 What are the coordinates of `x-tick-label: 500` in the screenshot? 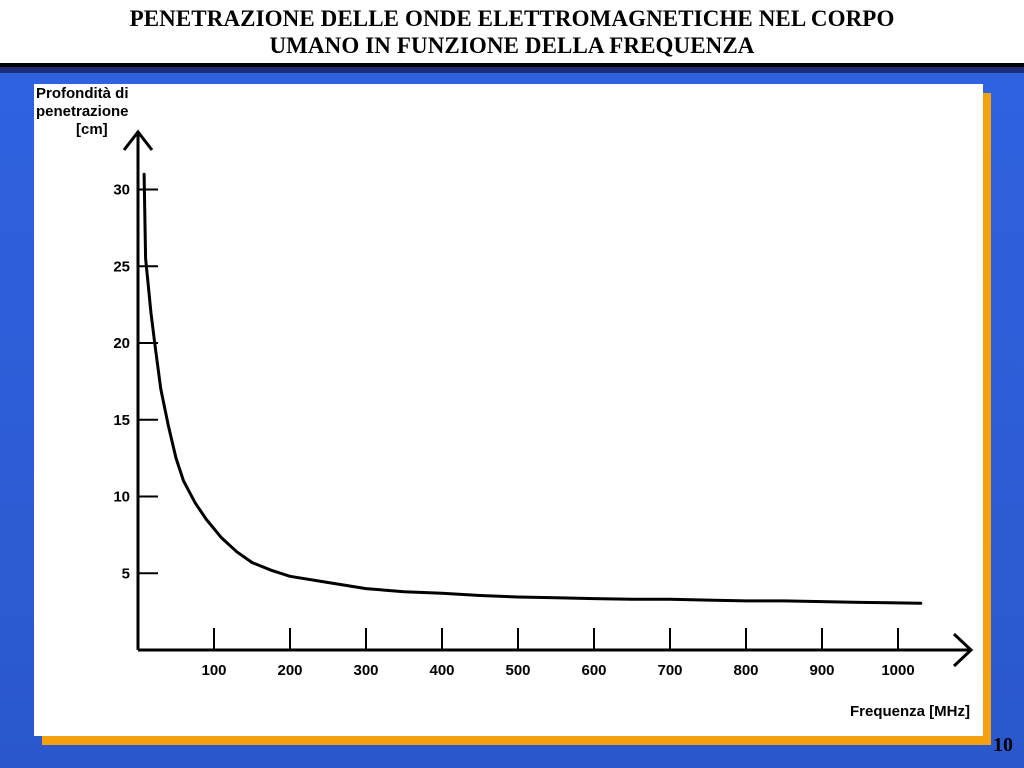 It's located at (517, 670).